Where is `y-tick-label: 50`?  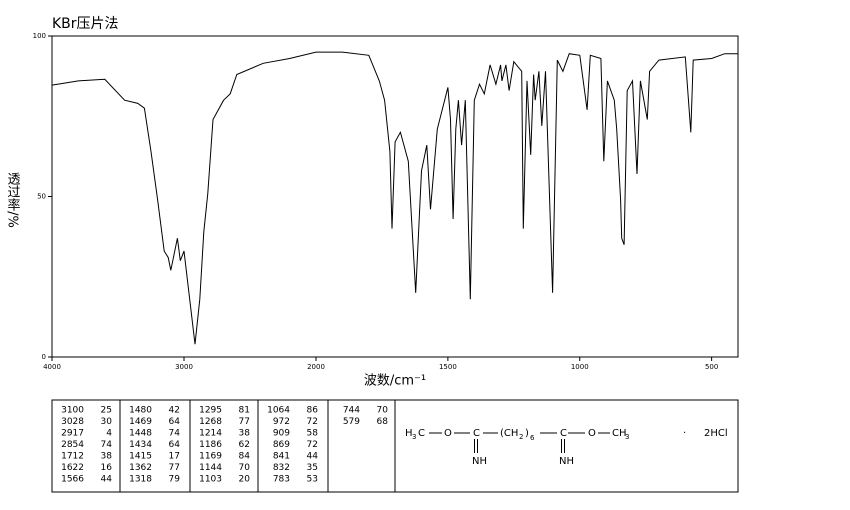
y-tick-label: 50 is located at coordinates (41, 197).